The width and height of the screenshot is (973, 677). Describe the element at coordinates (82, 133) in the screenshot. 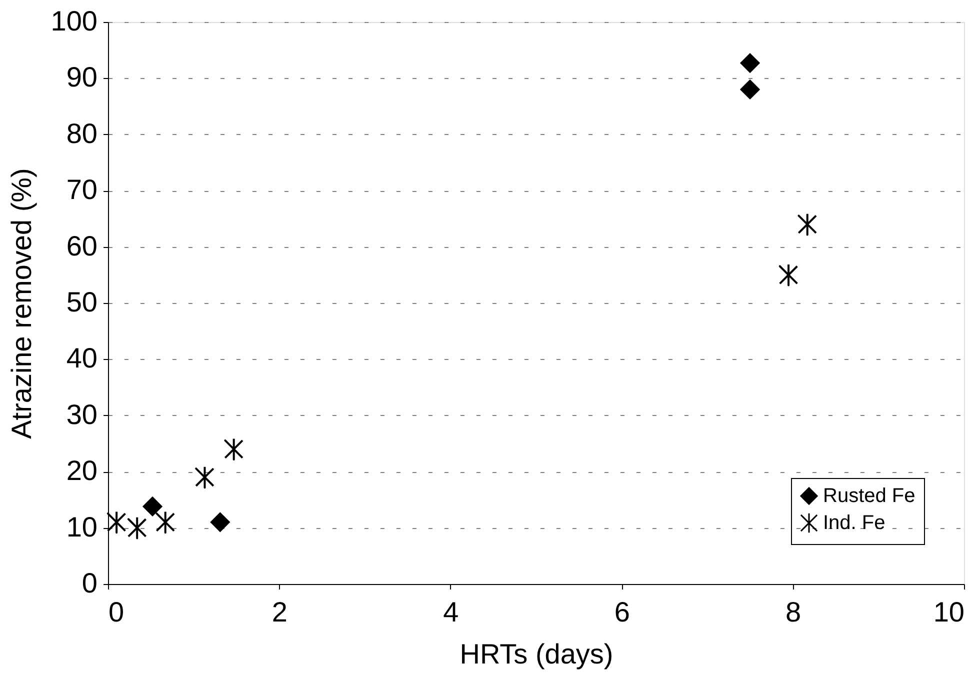

I see `y-tick-label: 80` at that location.